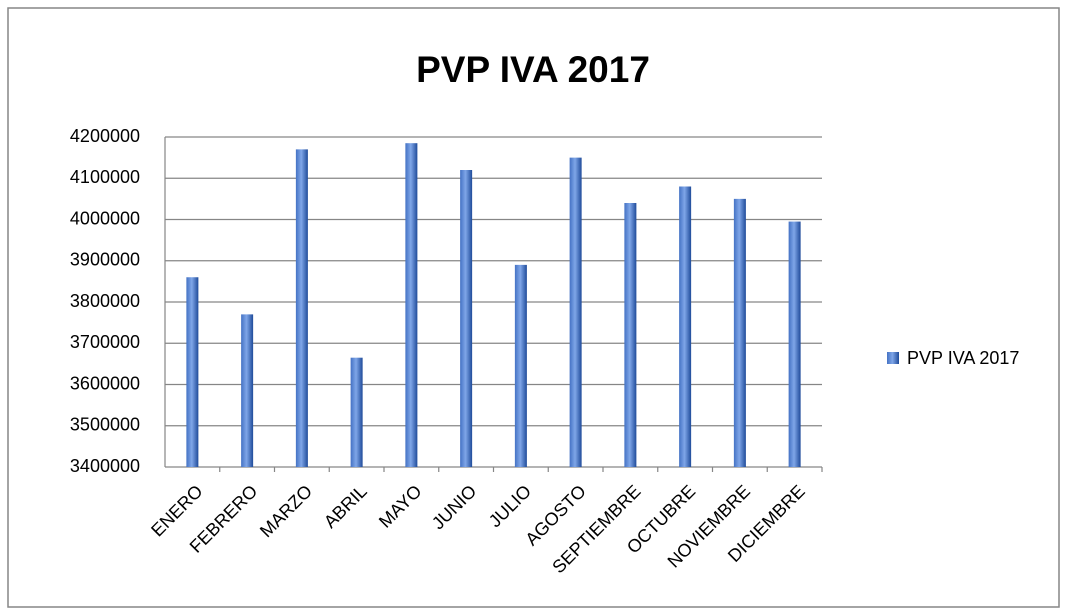  What do you see at coordinates (105, 260) in the screenshot?
I see `y-tick-label: 3900000` at bounding box center [105, 260].